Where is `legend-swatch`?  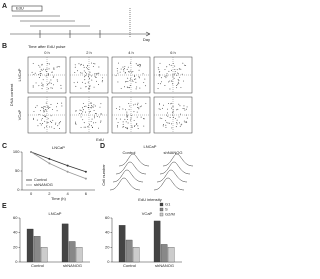 legend-swatch is located at coordinates (161, 209).